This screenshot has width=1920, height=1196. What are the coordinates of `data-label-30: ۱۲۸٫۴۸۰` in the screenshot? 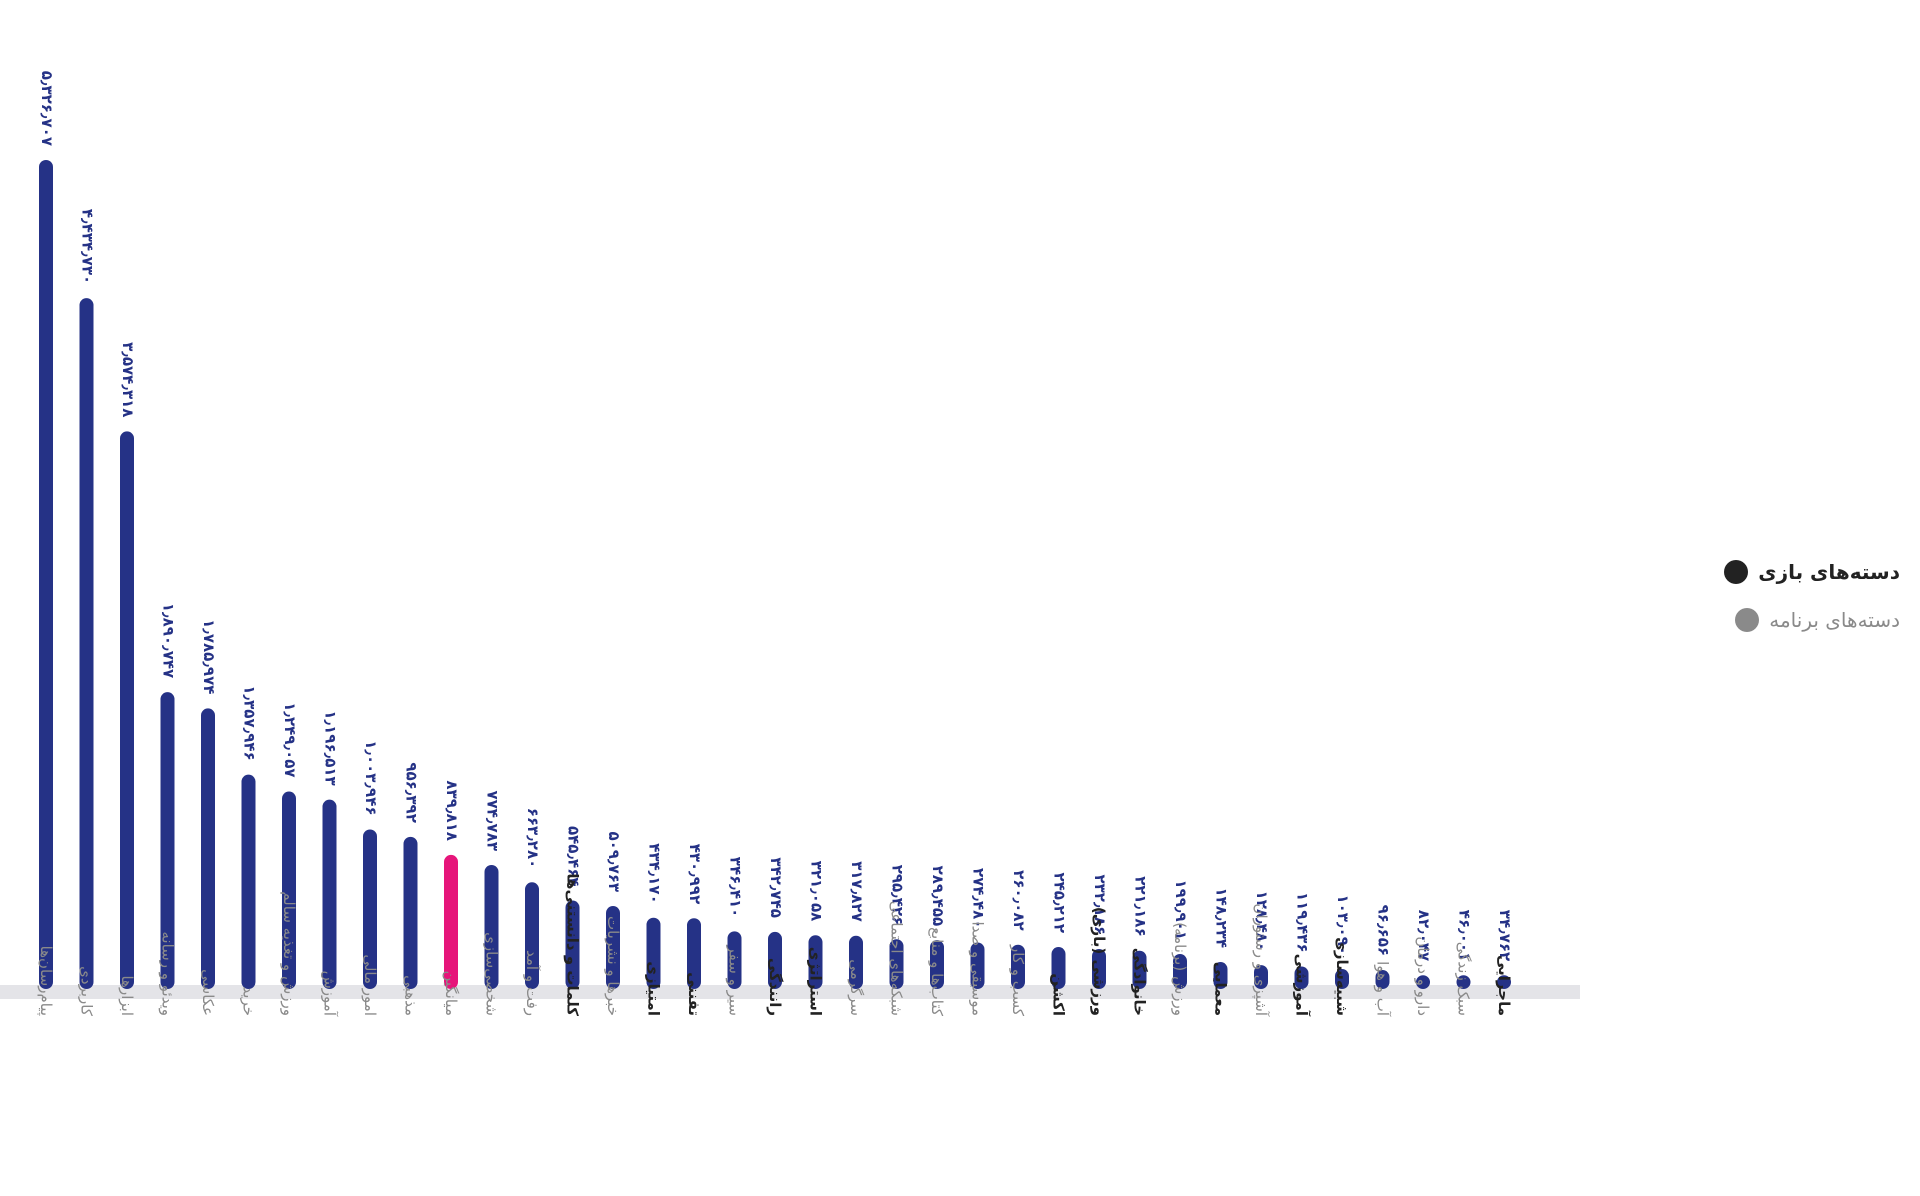 It's located at (1262, 921).